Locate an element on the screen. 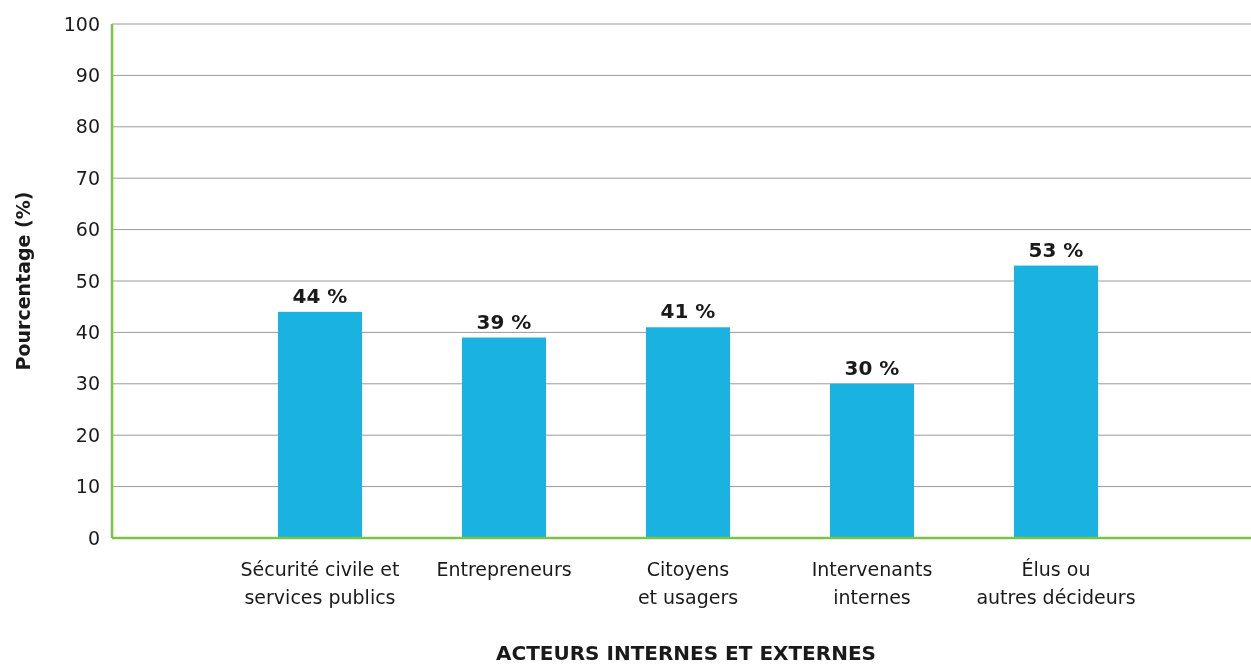 Image resolution: width=1251 pixels, height=664 pixels. y-tick-label: 60 is located at coordinates (87, 229).